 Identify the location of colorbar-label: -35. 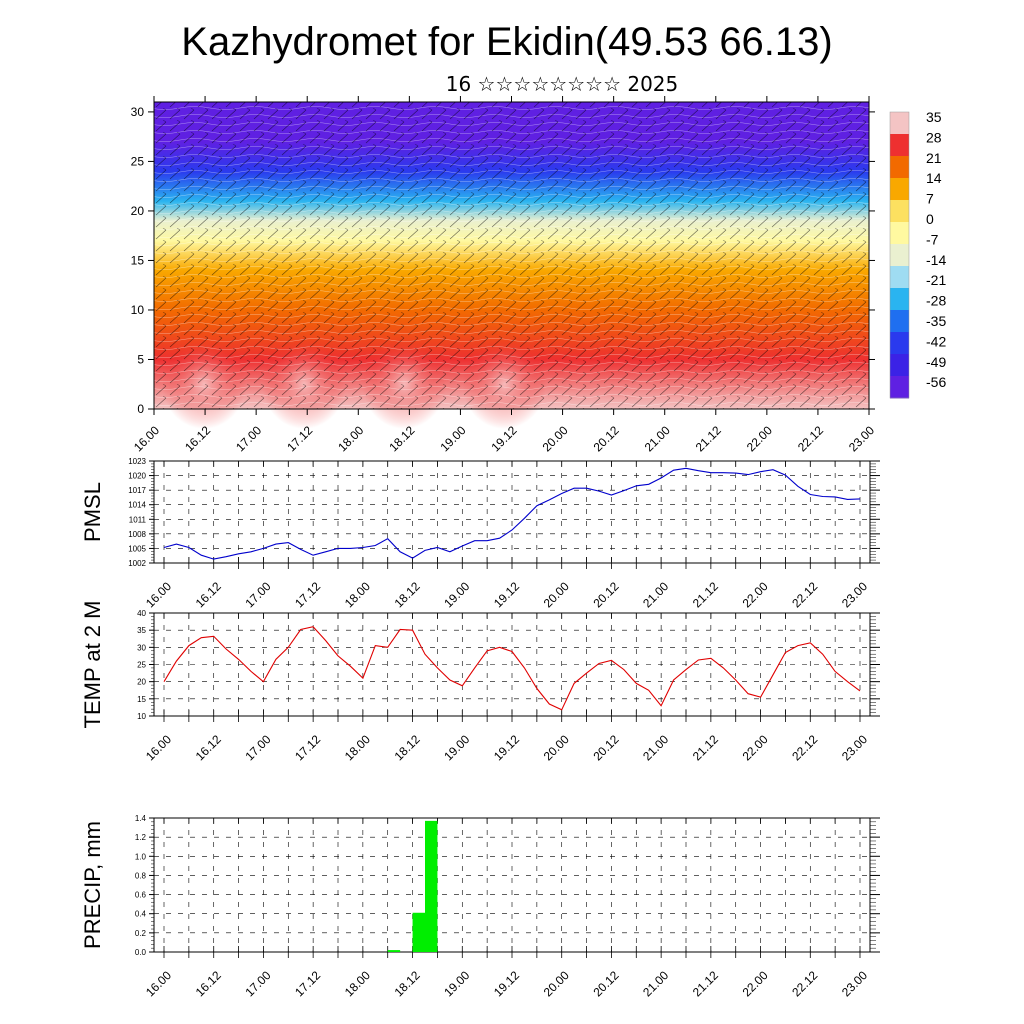
(936, 321).